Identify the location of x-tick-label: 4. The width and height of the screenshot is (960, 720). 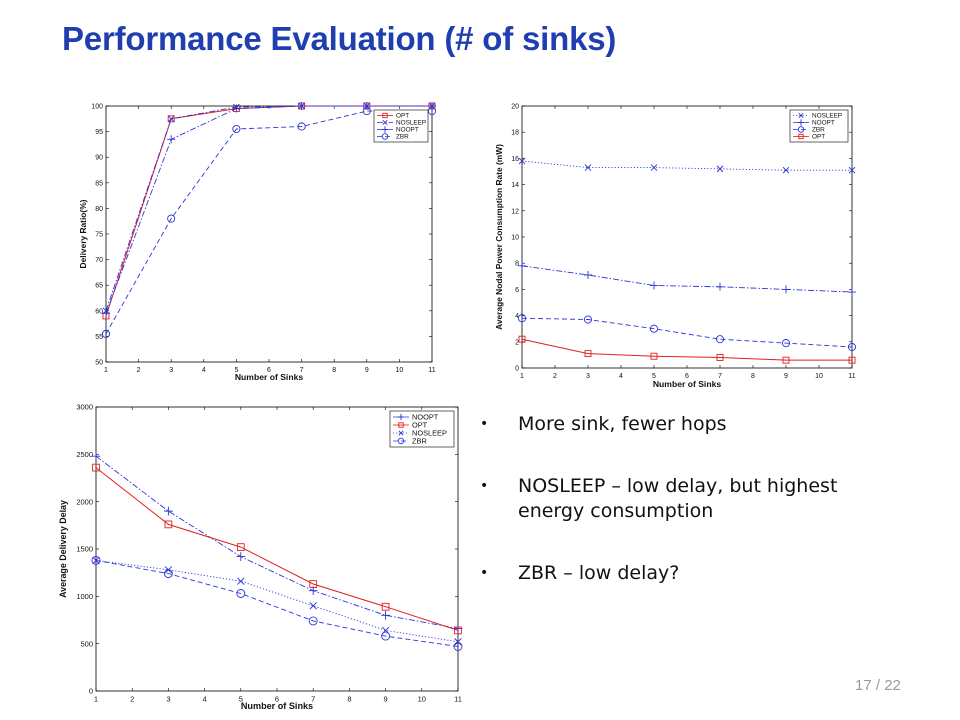
(621, 376).